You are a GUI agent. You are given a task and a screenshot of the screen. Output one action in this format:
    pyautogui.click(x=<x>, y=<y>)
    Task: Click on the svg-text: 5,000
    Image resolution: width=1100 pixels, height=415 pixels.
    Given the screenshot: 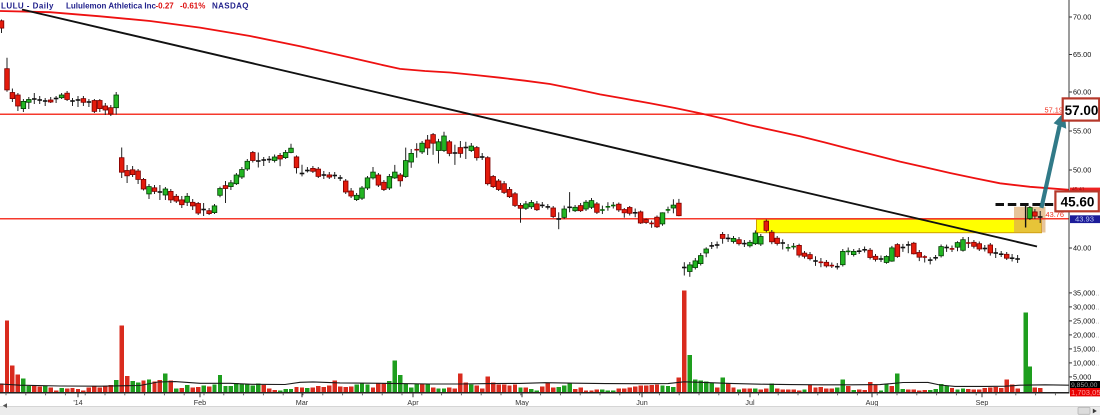 What is the action you would take?
    pyautogui.click(x=1082, y=377)
    